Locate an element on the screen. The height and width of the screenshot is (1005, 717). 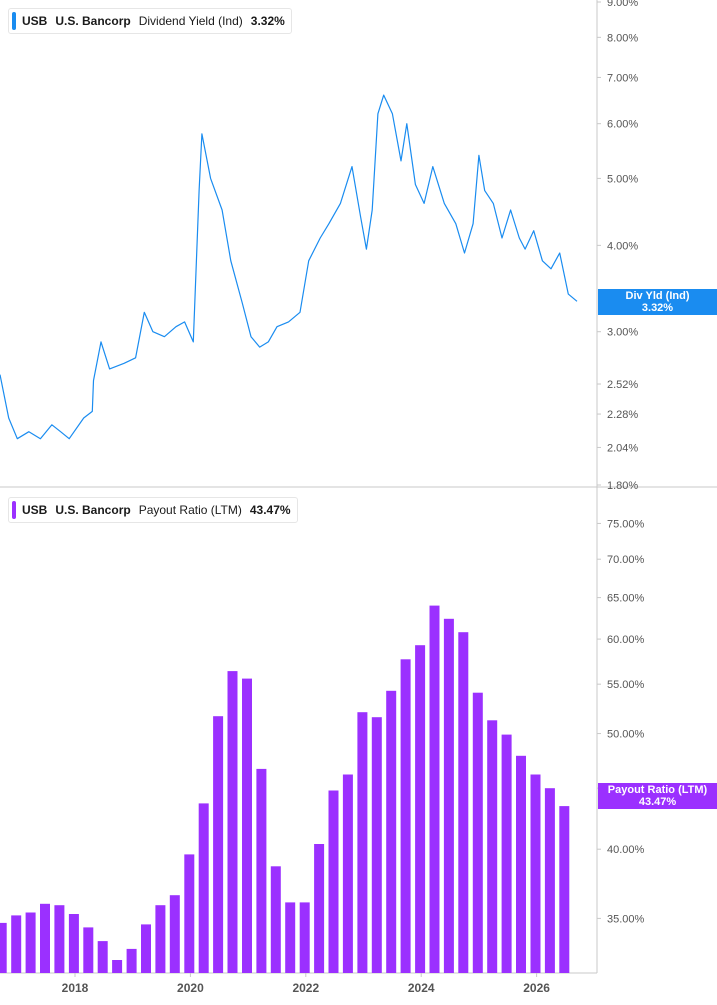
yield-legend-symbol: USB is located at coordinates (35, 21).